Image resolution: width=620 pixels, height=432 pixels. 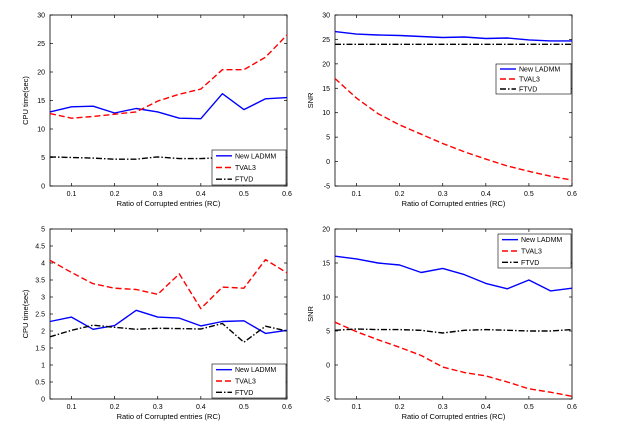 What do you see at coordinates (43, 298) in the screenshot?
I see `y-tick-label: 3` at bounding box center [43, 298].